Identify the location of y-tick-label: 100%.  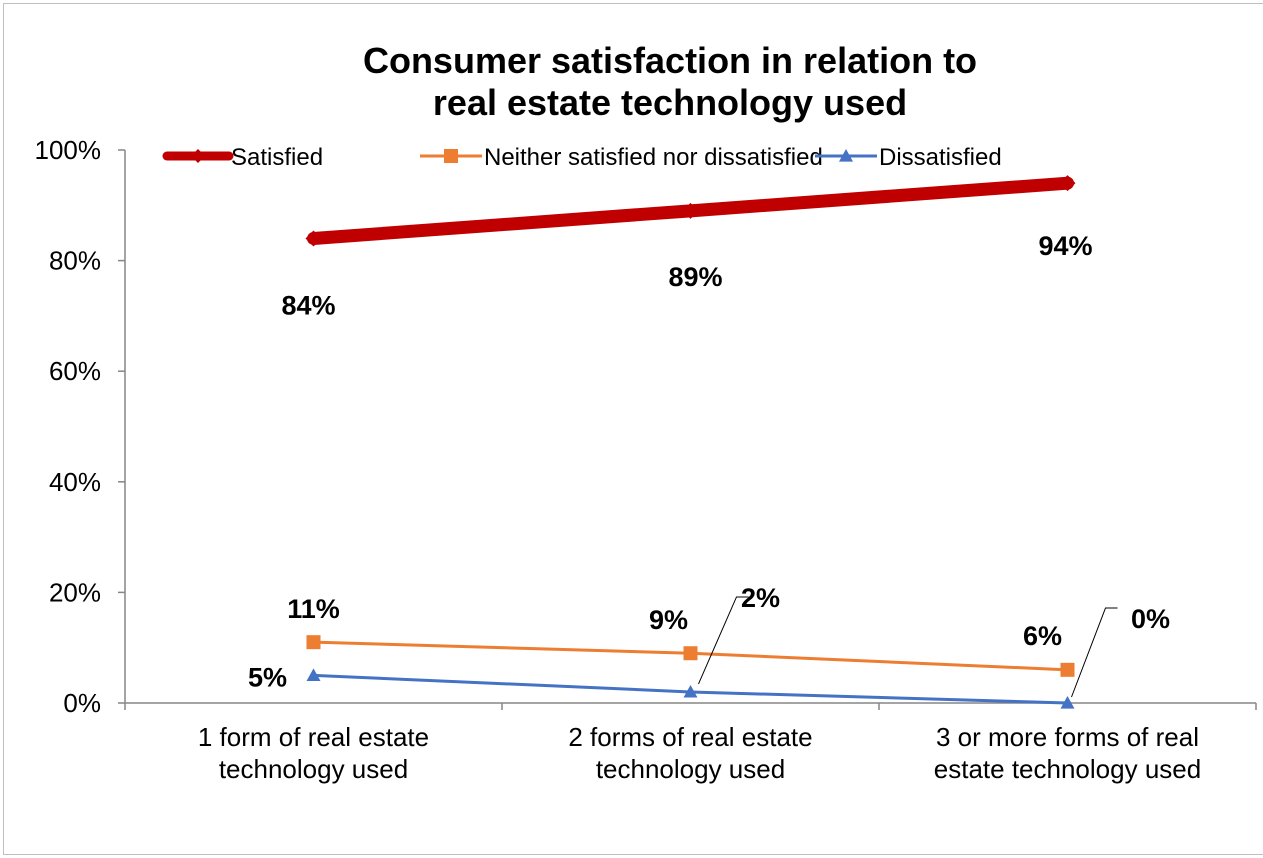
(68, 150).